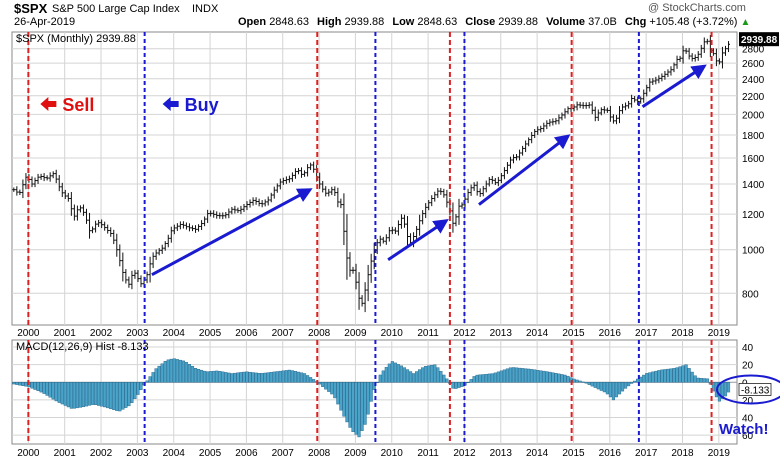 The width and height of the screenshot is (780, 465). Describe the element at coordinates (246, 333) in the screenshot. I see `price-x-tick-label: 2006` at that location.